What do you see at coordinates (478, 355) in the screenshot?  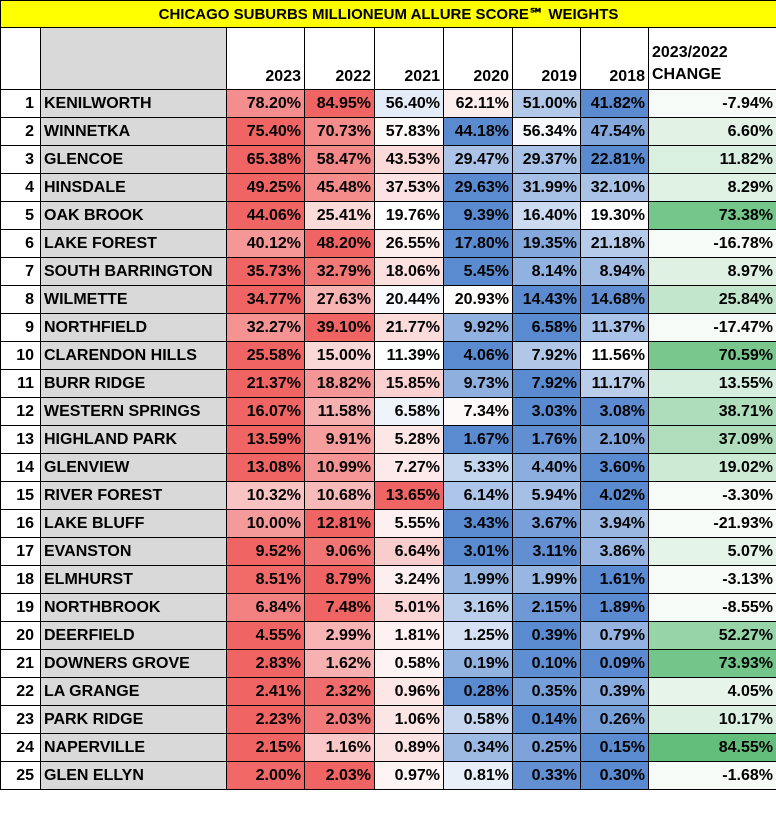 I see `weight-cell: 4.06%` at bounding box center [478, 355].